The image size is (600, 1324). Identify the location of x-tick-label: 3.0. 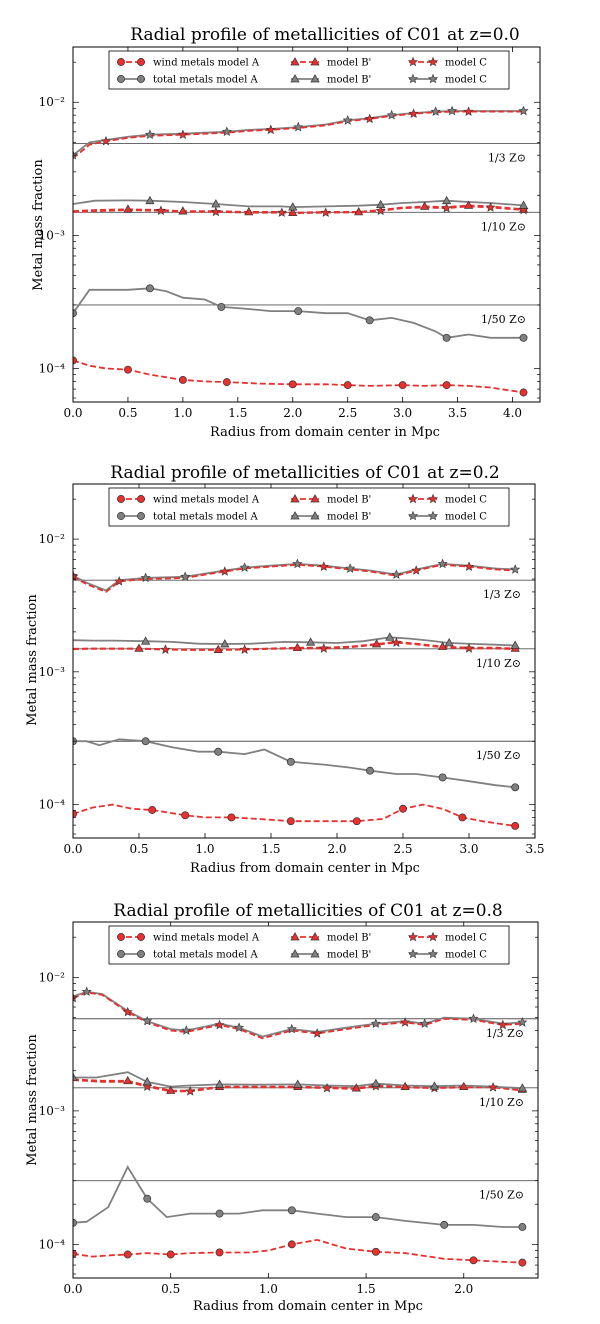
(402, 413).